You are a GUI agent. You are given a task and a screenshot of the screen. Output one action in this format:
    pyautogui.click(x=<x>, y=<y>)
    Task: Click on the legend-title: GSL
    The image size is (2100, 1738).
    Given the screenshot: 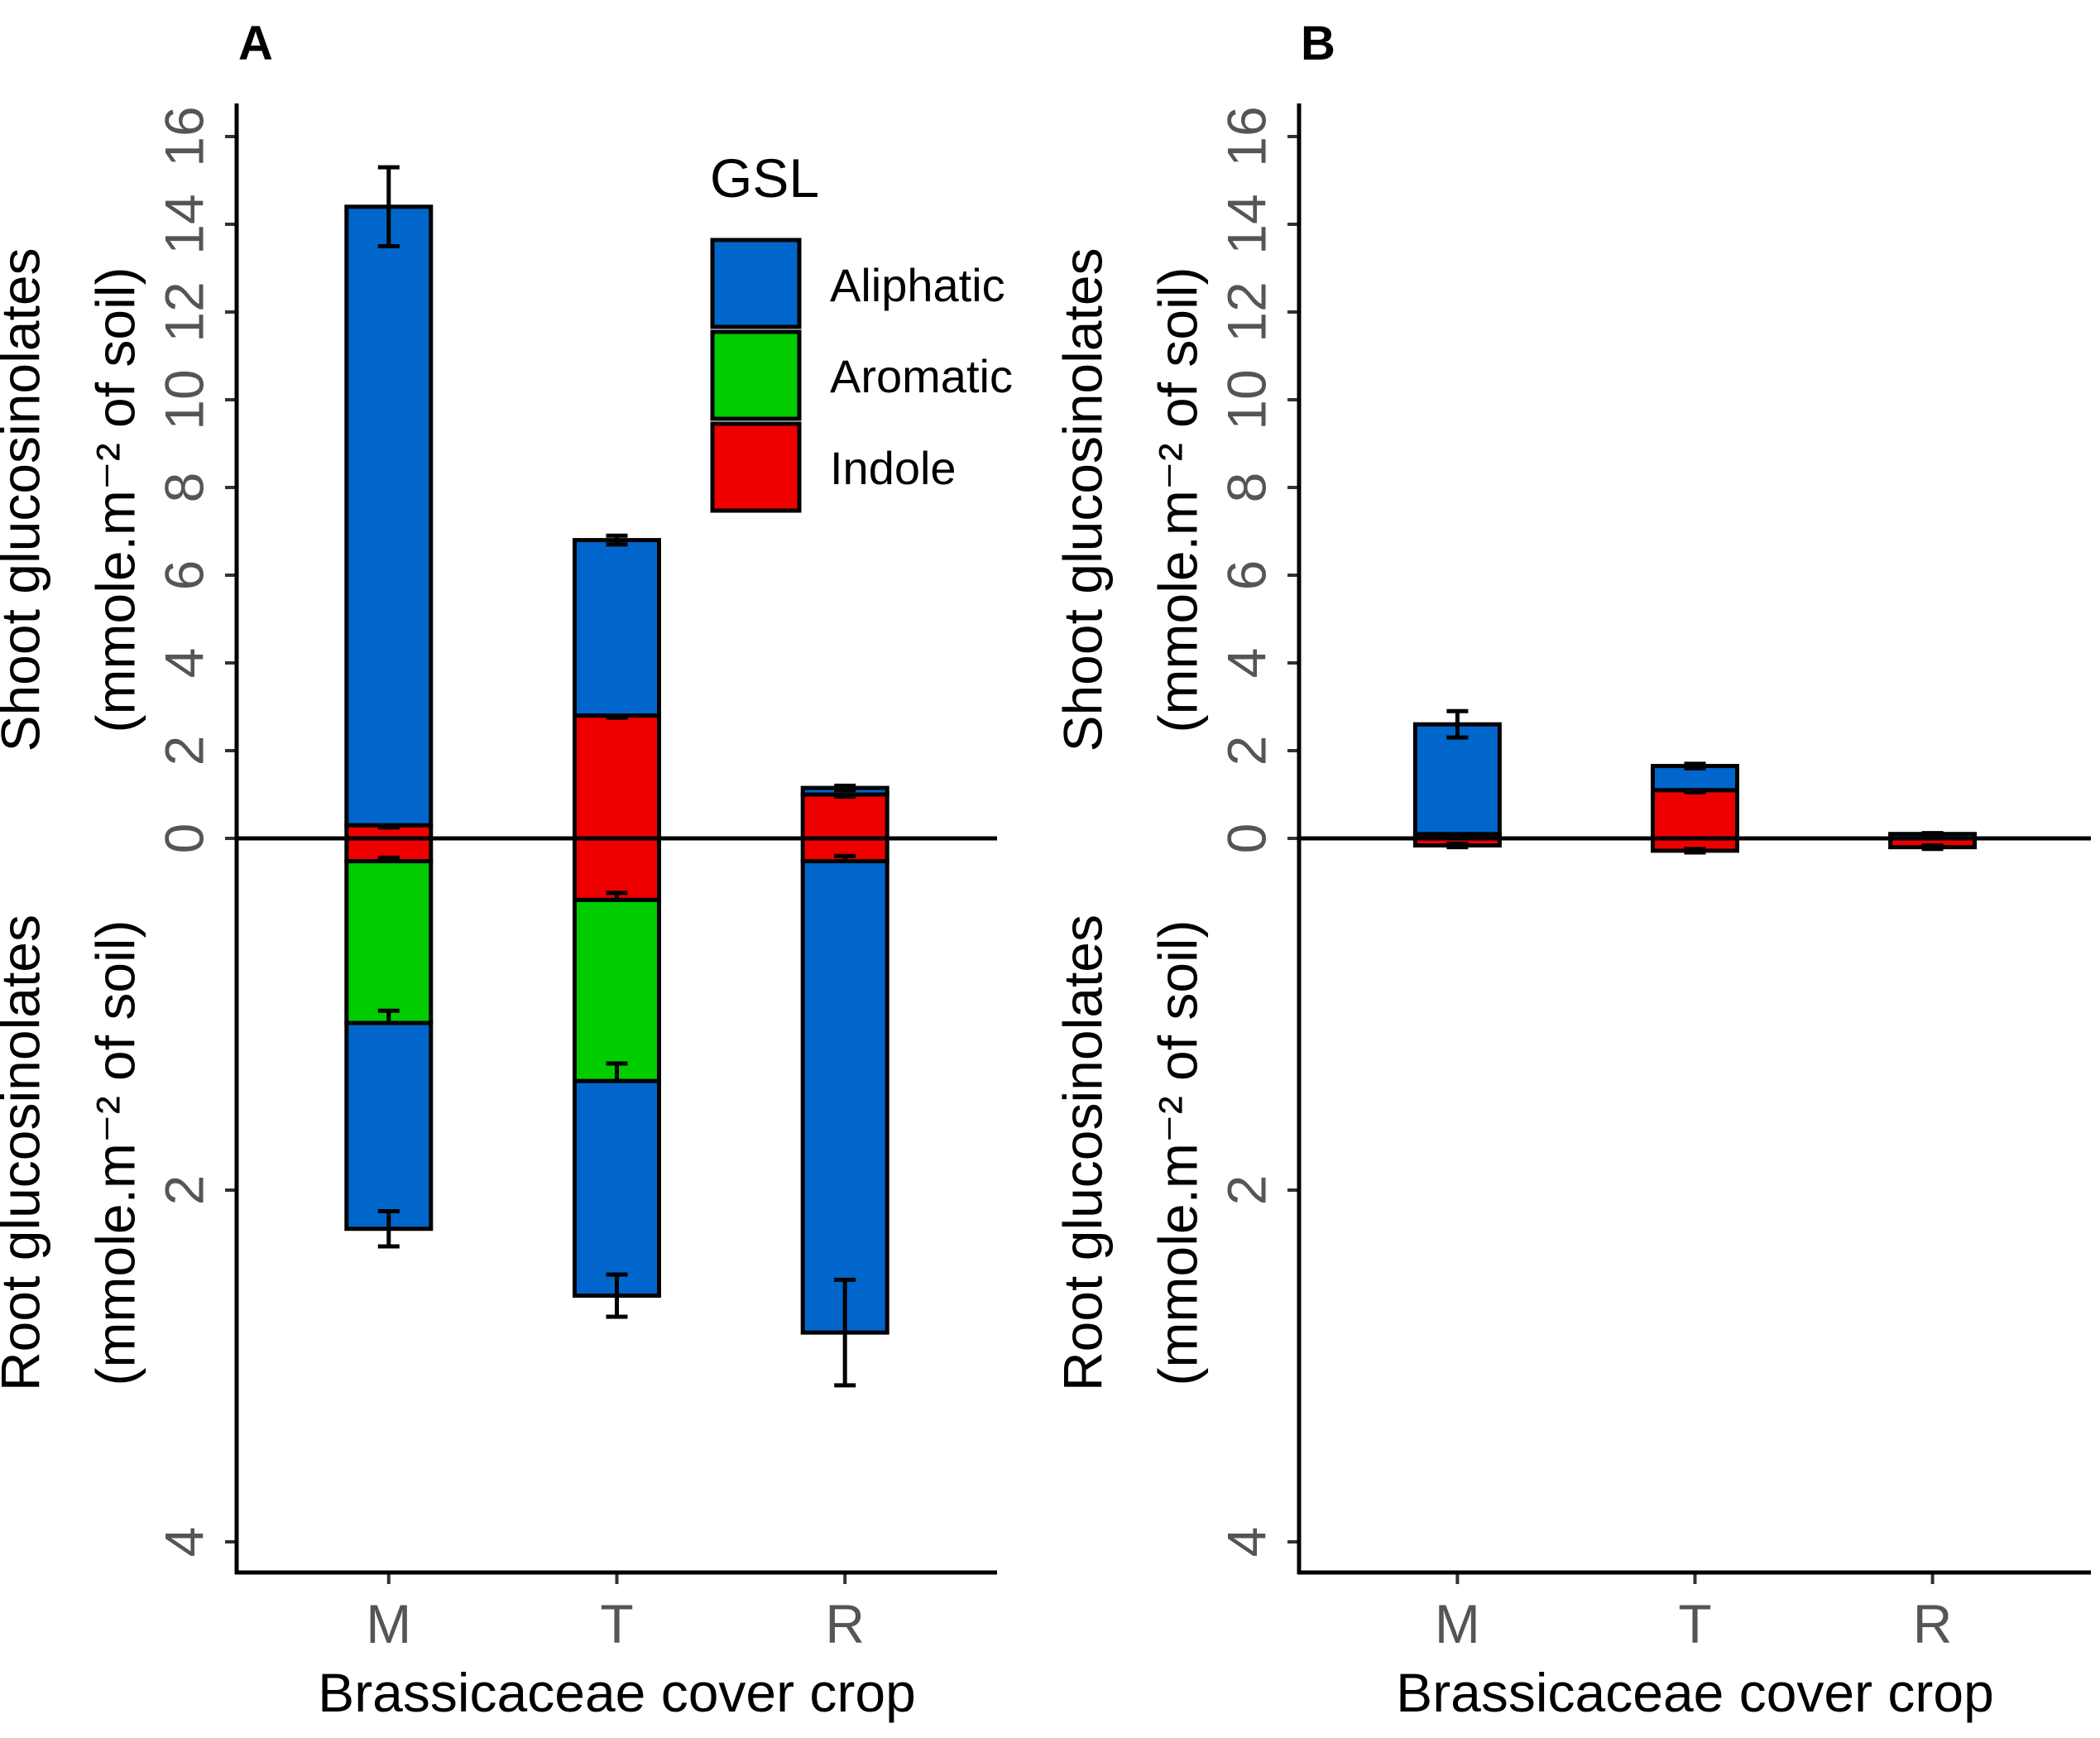 What is the action you would take?
    pyautogui.click(x=764, y=178)
    